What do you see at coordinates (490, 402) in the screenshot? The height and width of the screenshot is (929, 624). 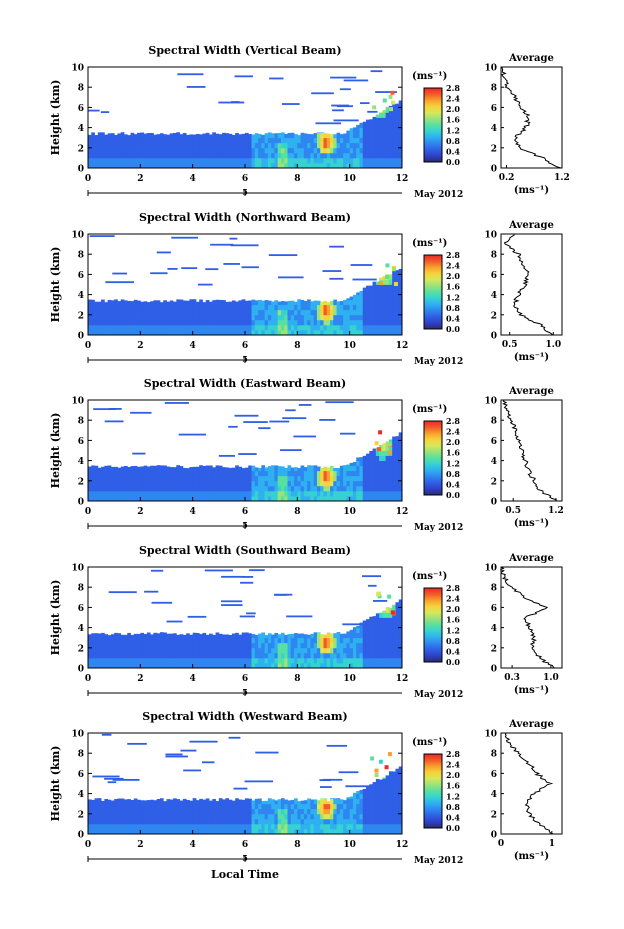 I see `average-y-tick-label: 10` at bounding box center [490, 402].